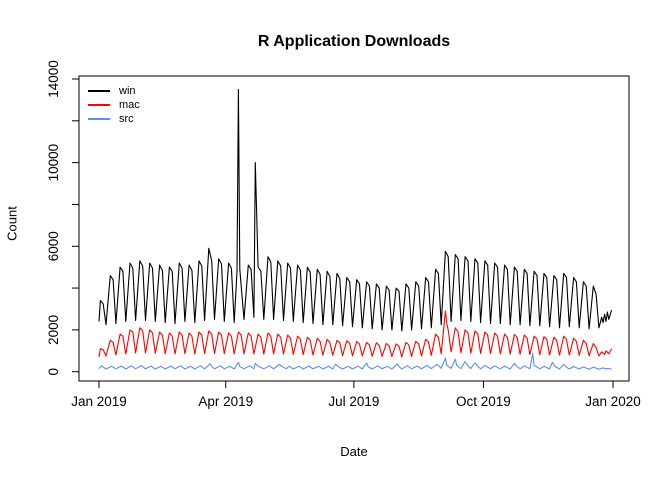  What do you see at coordinates (114, 91) in the screenshot?
I see `legend-item-win: win` at bounding box center [114, 91].